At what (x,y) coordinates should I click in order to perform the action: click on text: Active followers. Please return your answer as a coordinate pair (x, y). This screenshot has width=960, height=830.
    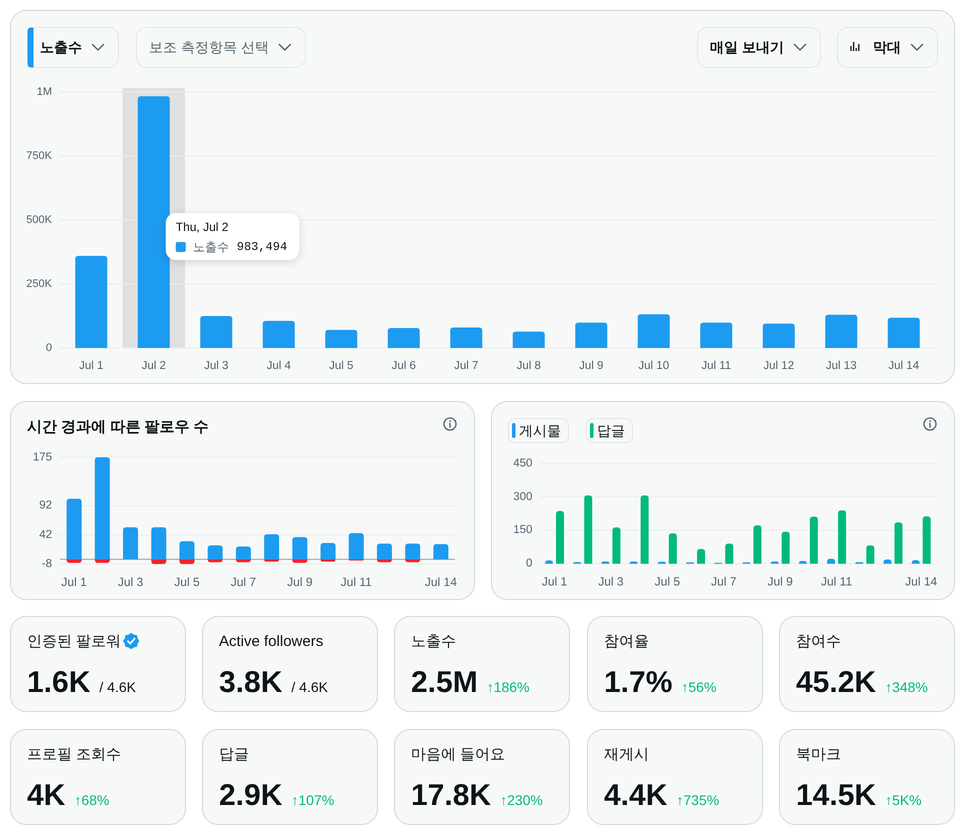
    Looking at the image, I should click on (271, 641).